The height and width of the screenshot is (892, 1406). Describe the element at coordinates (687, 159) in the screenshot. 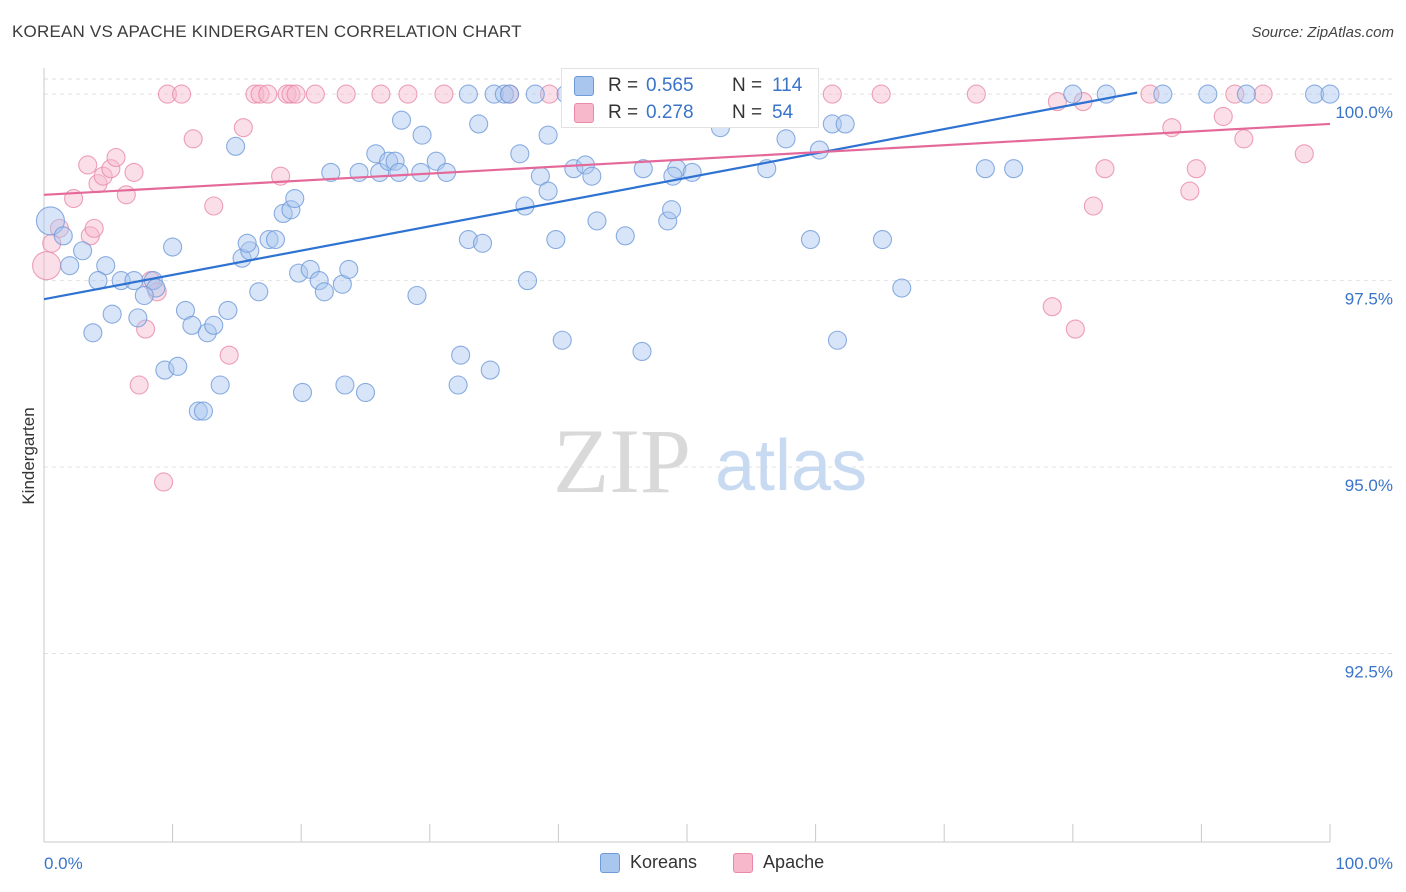

I see `apache-trend-line` at that location.